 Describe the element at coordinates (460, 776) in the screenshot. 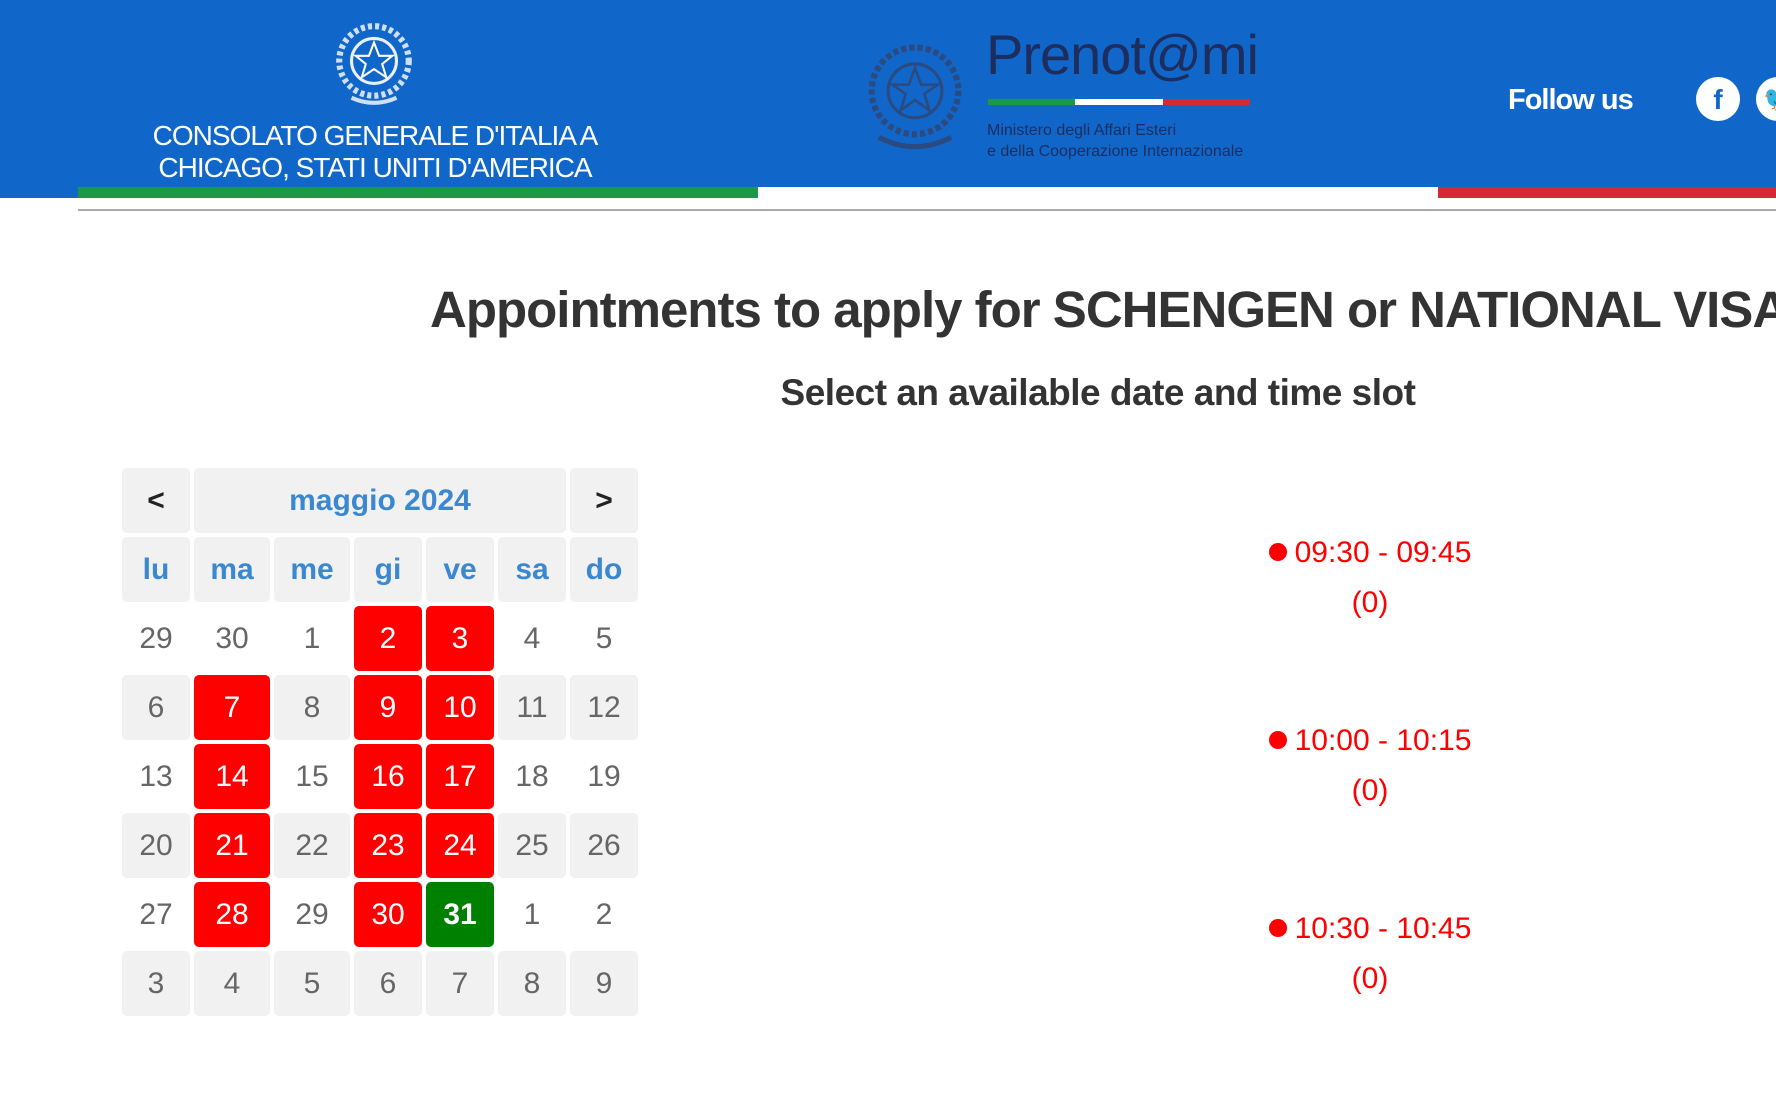

I see `calendar-day-full: 17` at that location.